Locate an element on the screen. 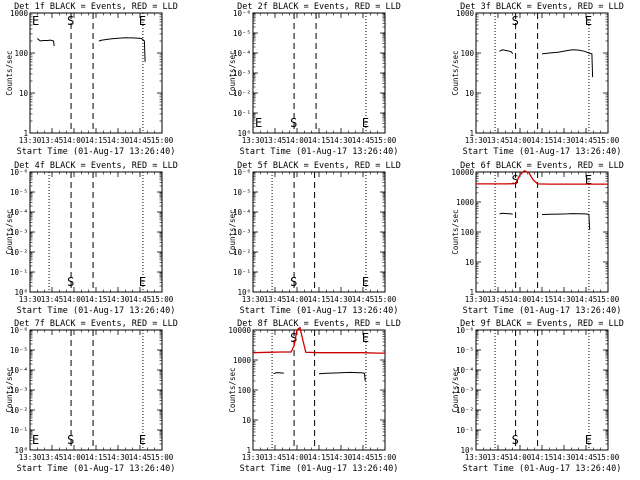 The height and width of the screenshot is (480, 640). panel-title: Det 9f BLACK = Events, RED = LLD is located at coordinates (542, 324).